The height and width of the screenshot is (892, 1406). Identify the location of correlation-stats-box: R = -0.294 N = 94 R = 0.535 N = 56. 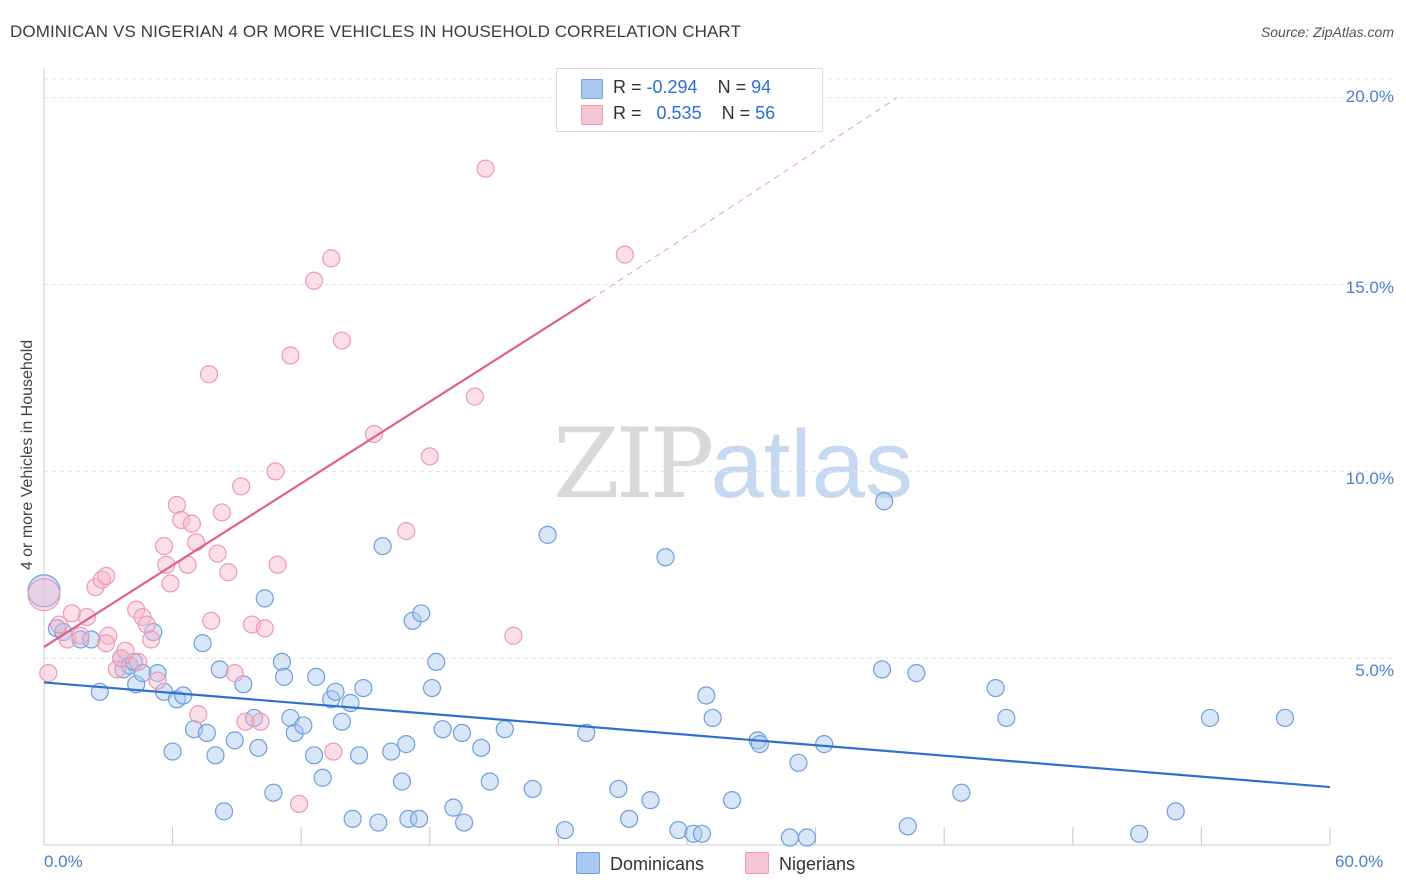
(689, 100).